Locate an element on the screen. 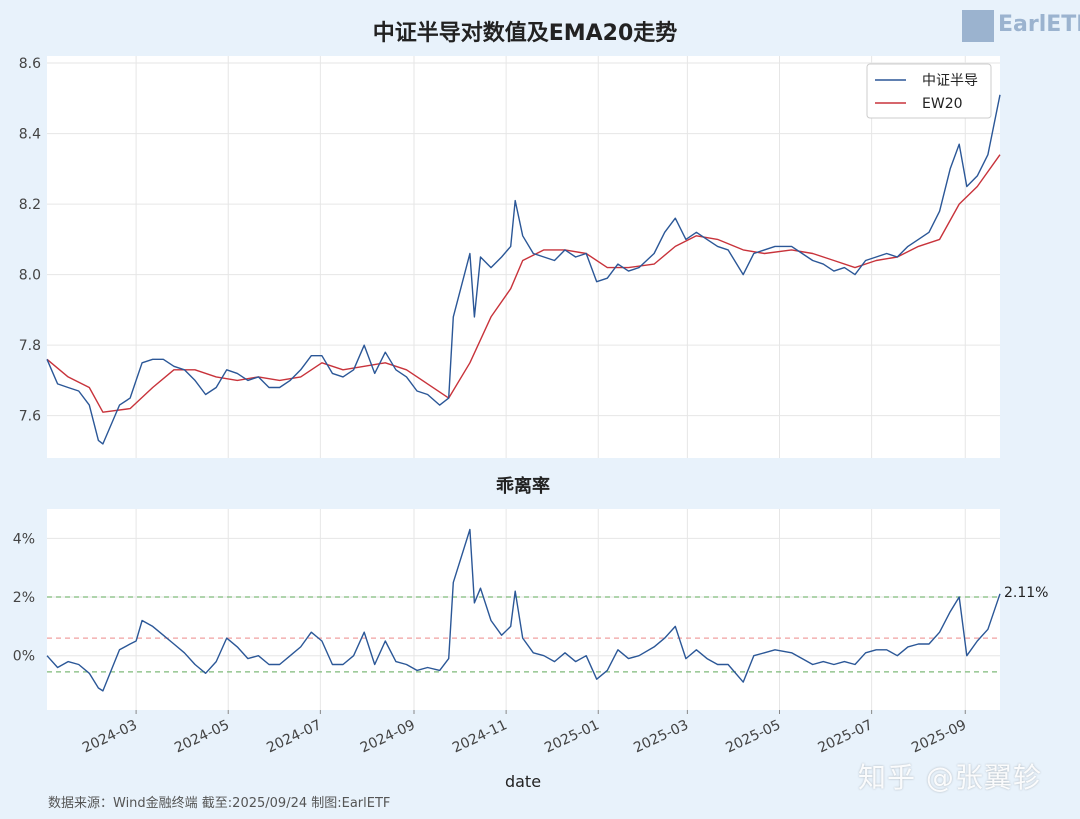 This screenshot has width=1080, height=819. price-ytick-label: 7.6 is located at coordinates (30, 417).